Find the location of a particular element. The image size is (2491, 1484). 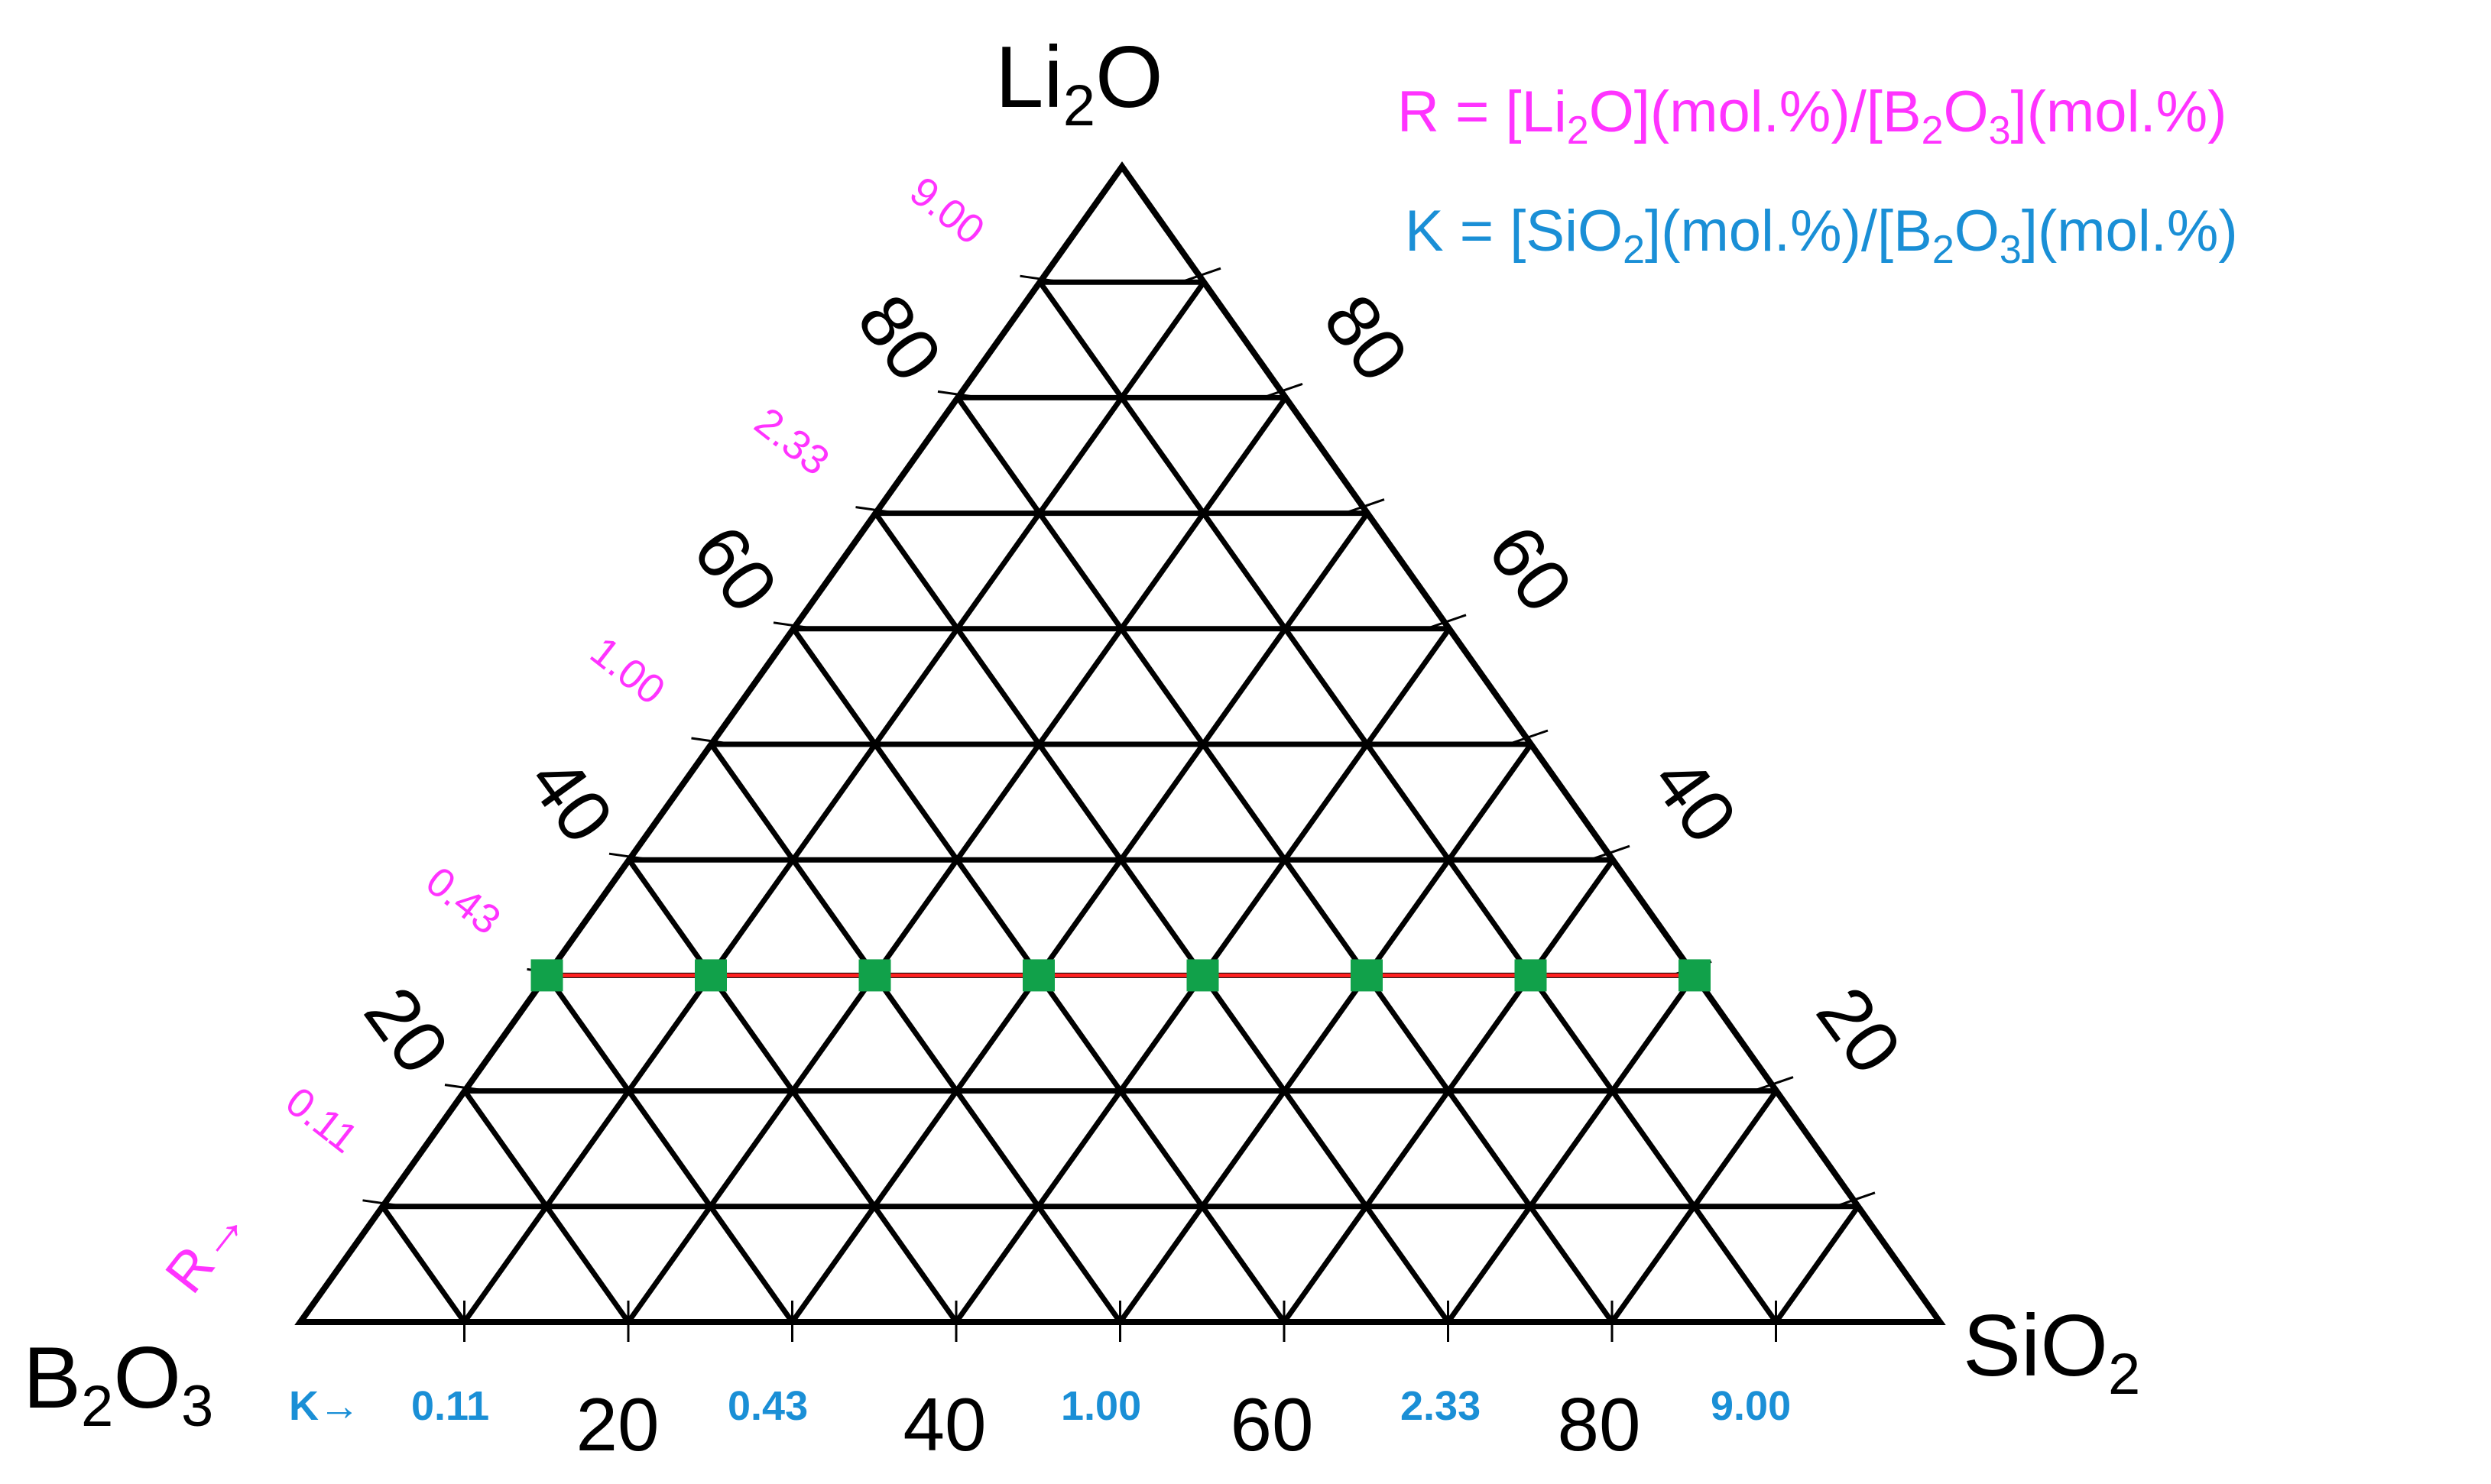

k-tick-label: 0.11 is located at coordinates (450, 1406).